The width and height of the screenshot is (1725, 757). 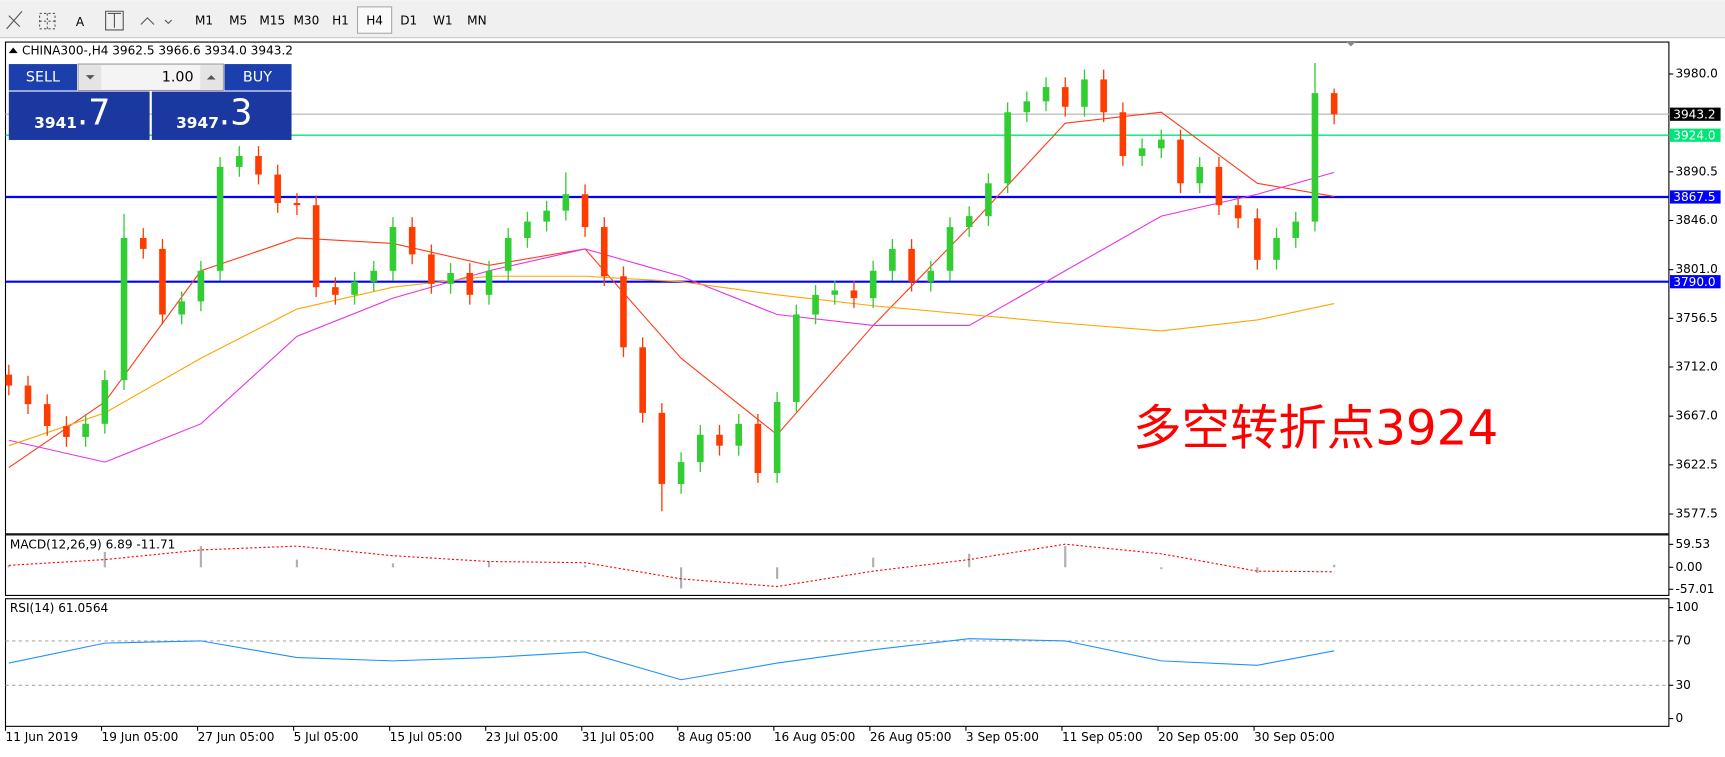 I want to click on timeframe: M5, so click(x=238, y=21).